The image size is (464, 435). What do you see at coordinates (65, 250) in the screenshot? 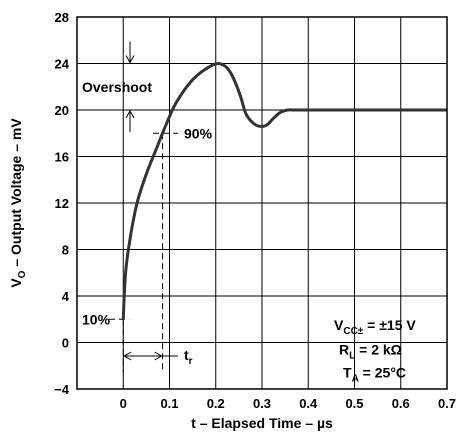
I see `y-tick-label: 8` at bounding box center [65, 250].